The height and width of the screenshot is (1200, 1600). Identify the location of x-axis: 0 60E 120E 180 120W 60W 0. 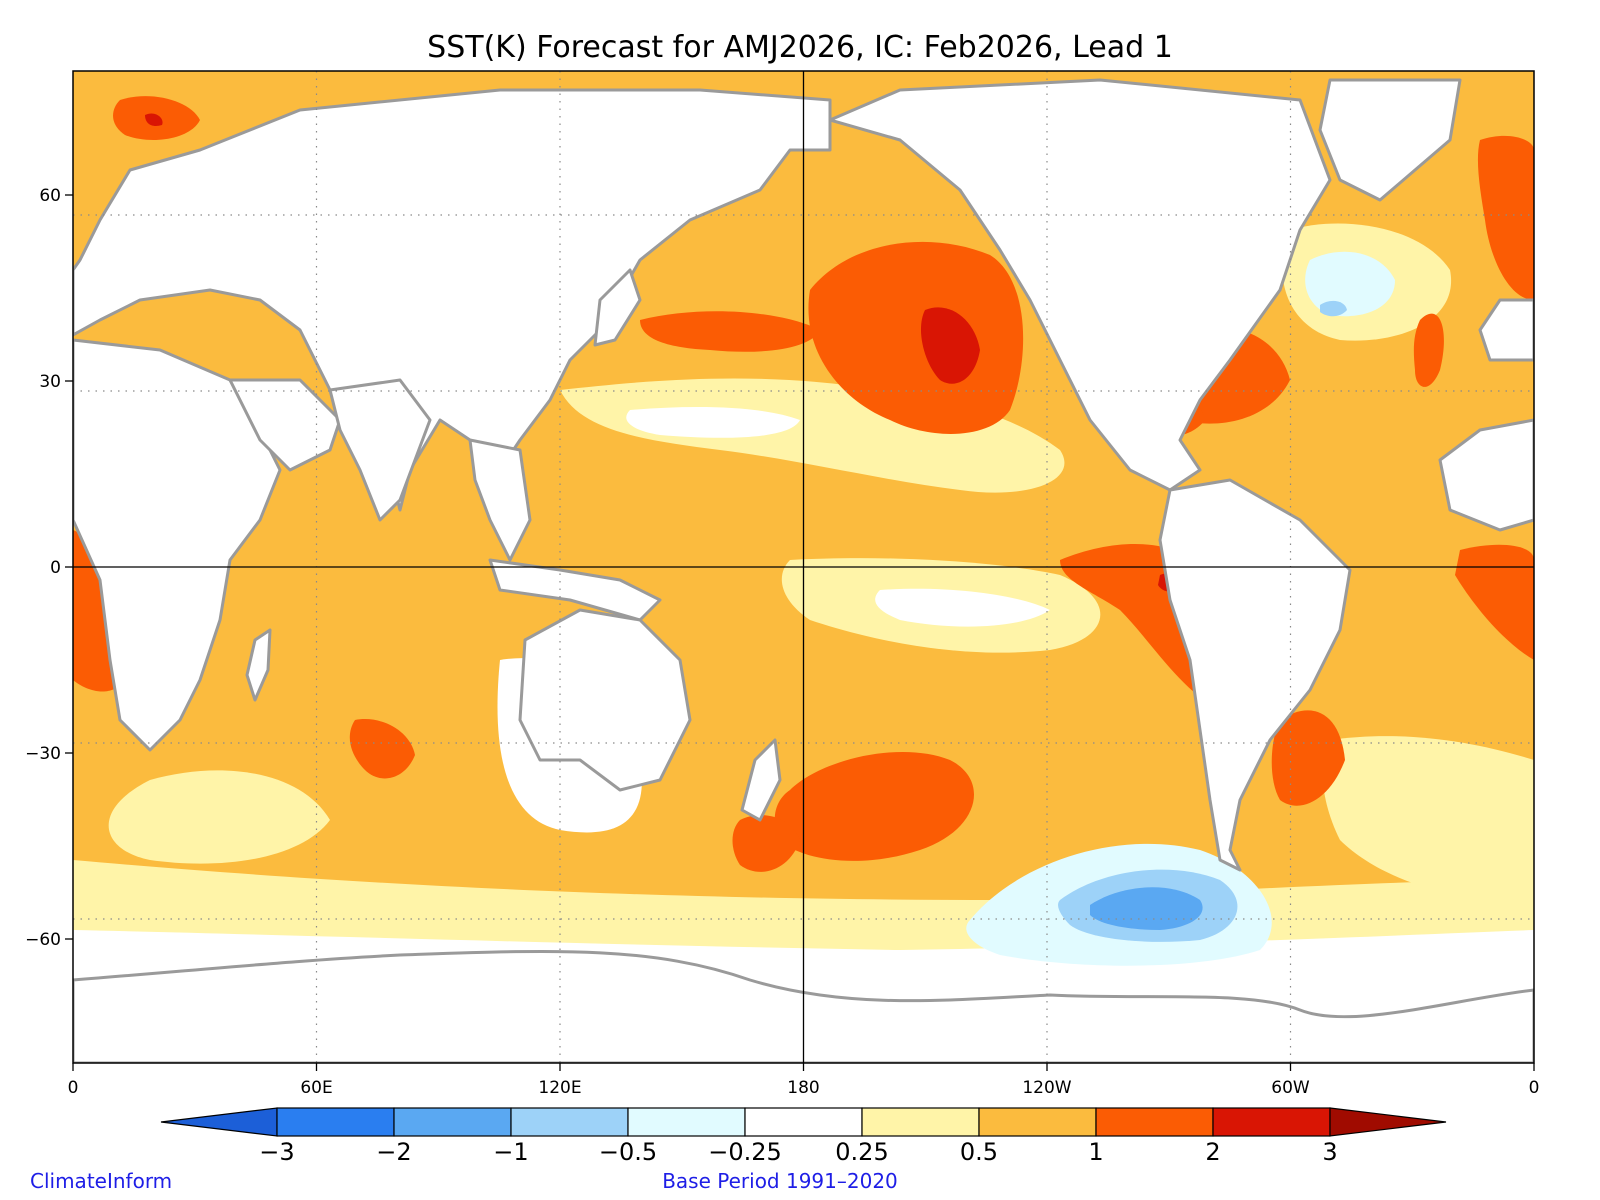
(804, 1080).